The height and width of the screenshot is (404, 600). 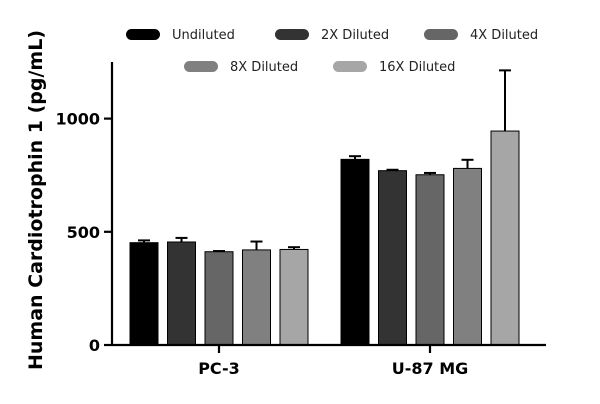 I want to click on legend-label: 8X Diluted, so click(x=264, y=67).